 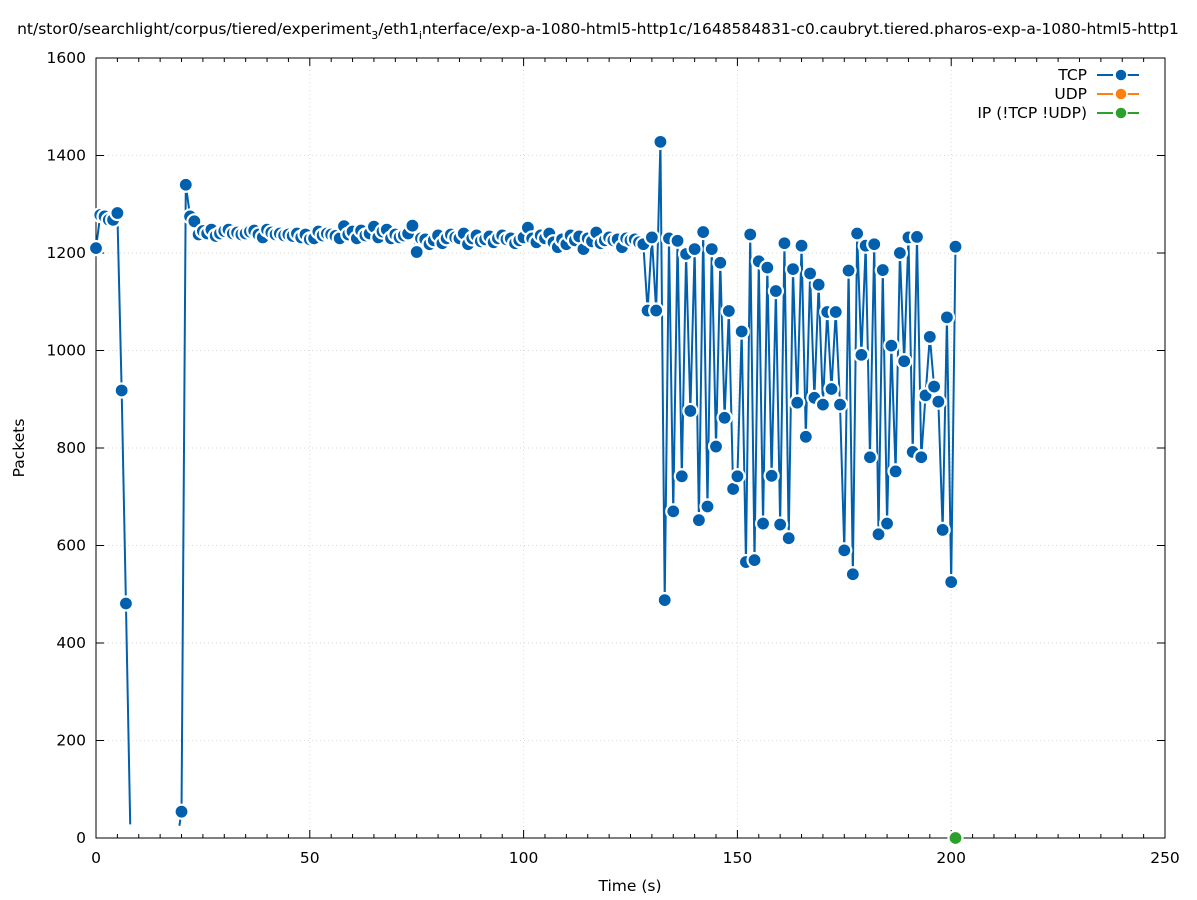 What do you see at coordinates (1032, 113) in the screenshot?
I see `legend-label: IP (!TCP !UDP)` at bounding box center [1032, 113].